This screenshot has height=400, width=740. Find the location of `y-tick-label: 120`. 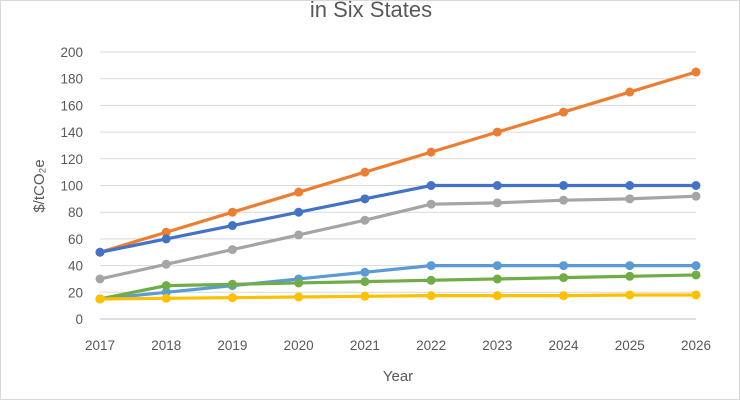

y-tick-label: 120 is located at coordinates (71, 159).